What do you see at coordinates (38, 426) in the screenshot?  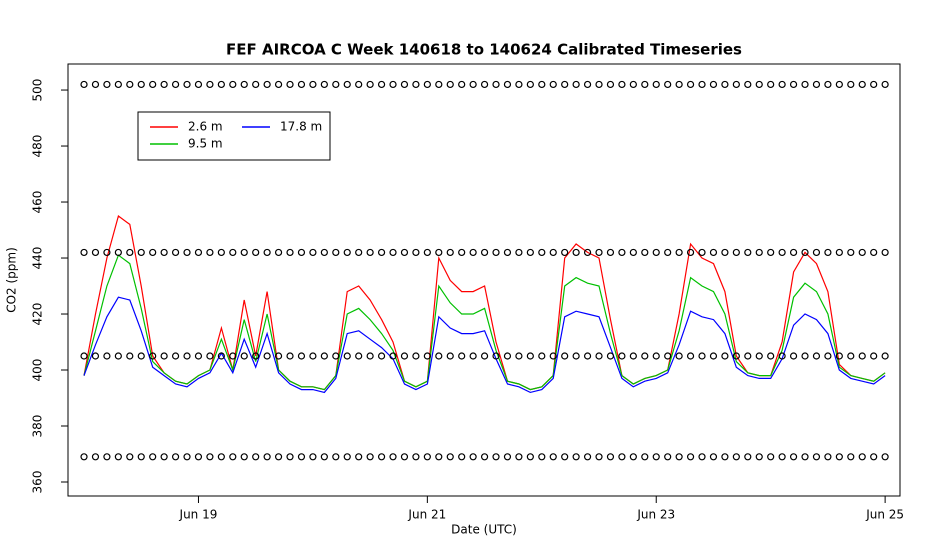 I see `y-tick-label: 380` at bounding box center [38, 426].